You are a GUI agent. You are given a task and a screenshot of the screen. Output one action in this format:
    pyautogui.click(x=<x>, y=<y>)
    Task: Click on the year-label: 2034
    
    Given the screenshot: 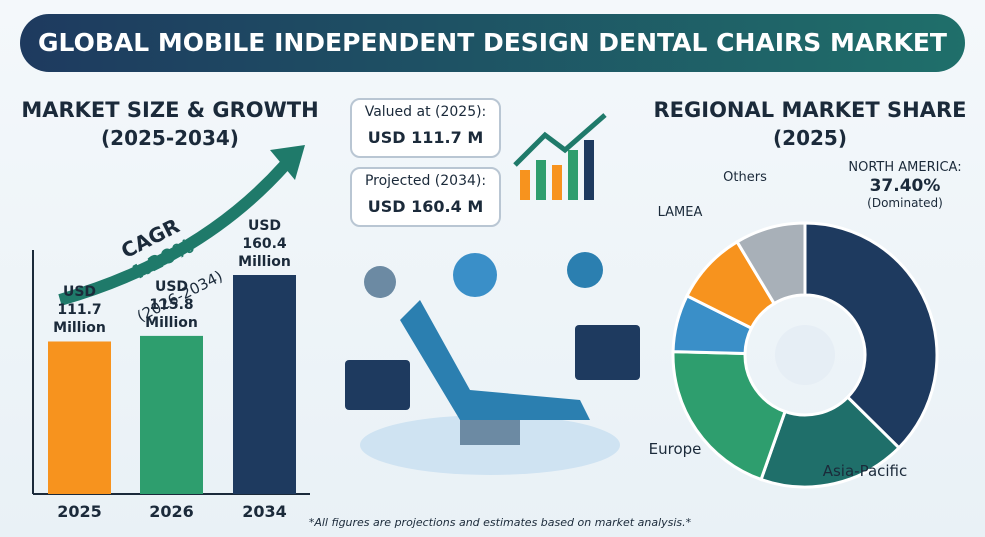 What is the action you would take?
    pyautogui.click(x=264, y=511)
    